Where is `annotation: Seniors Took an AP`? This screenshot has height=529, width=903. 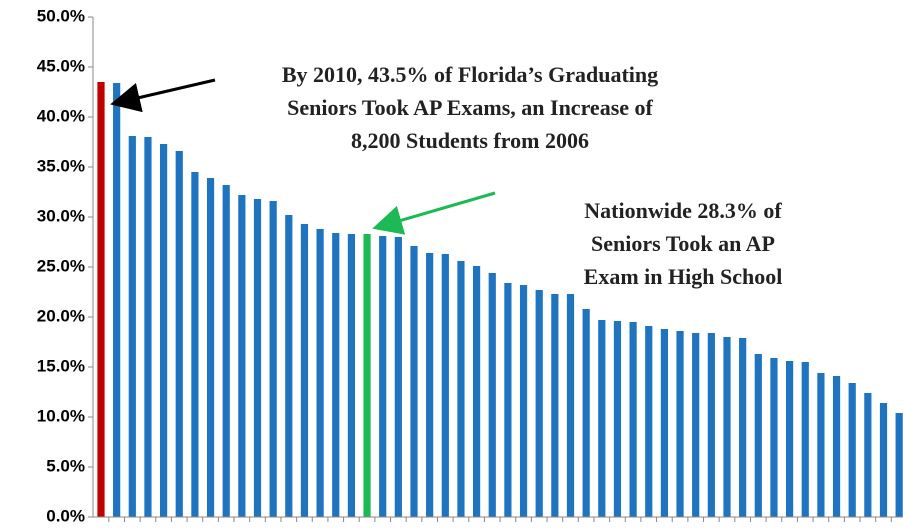 annotation: Seniors Took an AP is located at coordinates (683, 243).